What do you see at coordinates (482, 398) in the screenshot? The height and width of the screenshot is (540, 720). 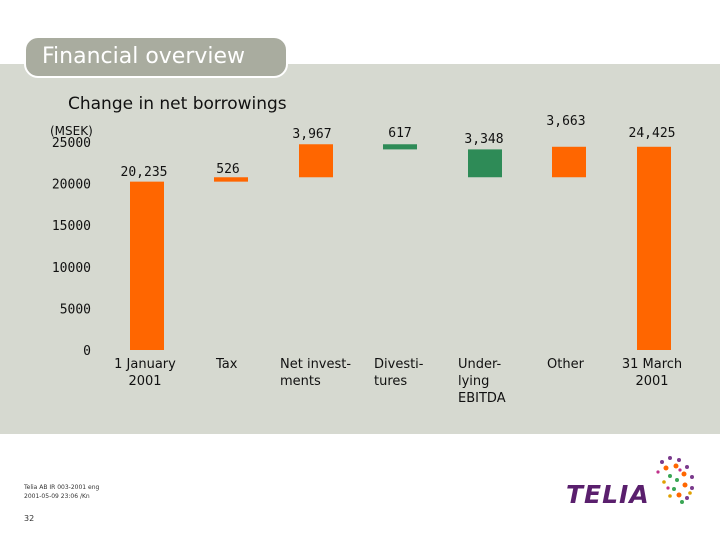 I see `category-label: EBITDA` at bounding box center [482, 398].